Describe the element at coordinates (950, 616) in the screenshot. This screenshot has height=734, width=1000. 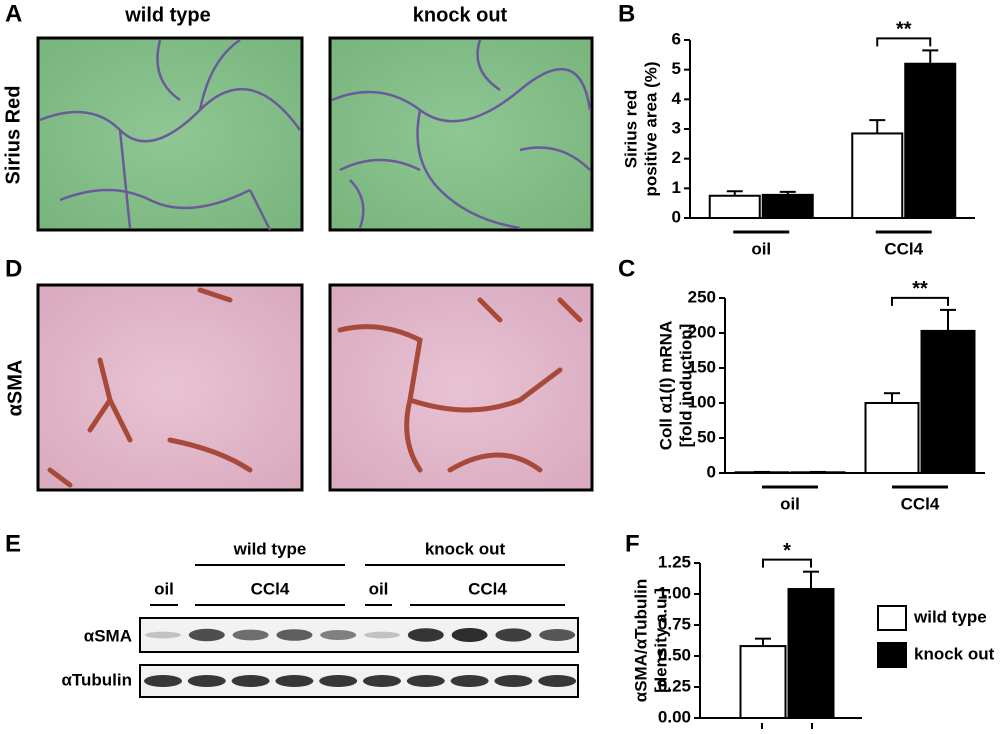
I see `legend-label: wild type` at that location.